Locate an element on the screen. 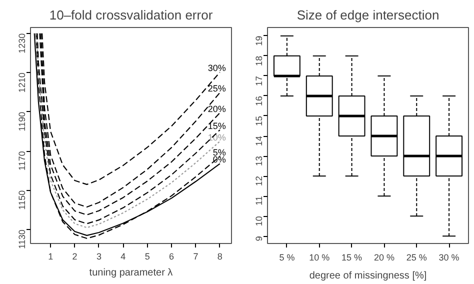 The height and width of the screenshot is (284, 474). y-tick-label: 17 is located at coordinates (259, 81).